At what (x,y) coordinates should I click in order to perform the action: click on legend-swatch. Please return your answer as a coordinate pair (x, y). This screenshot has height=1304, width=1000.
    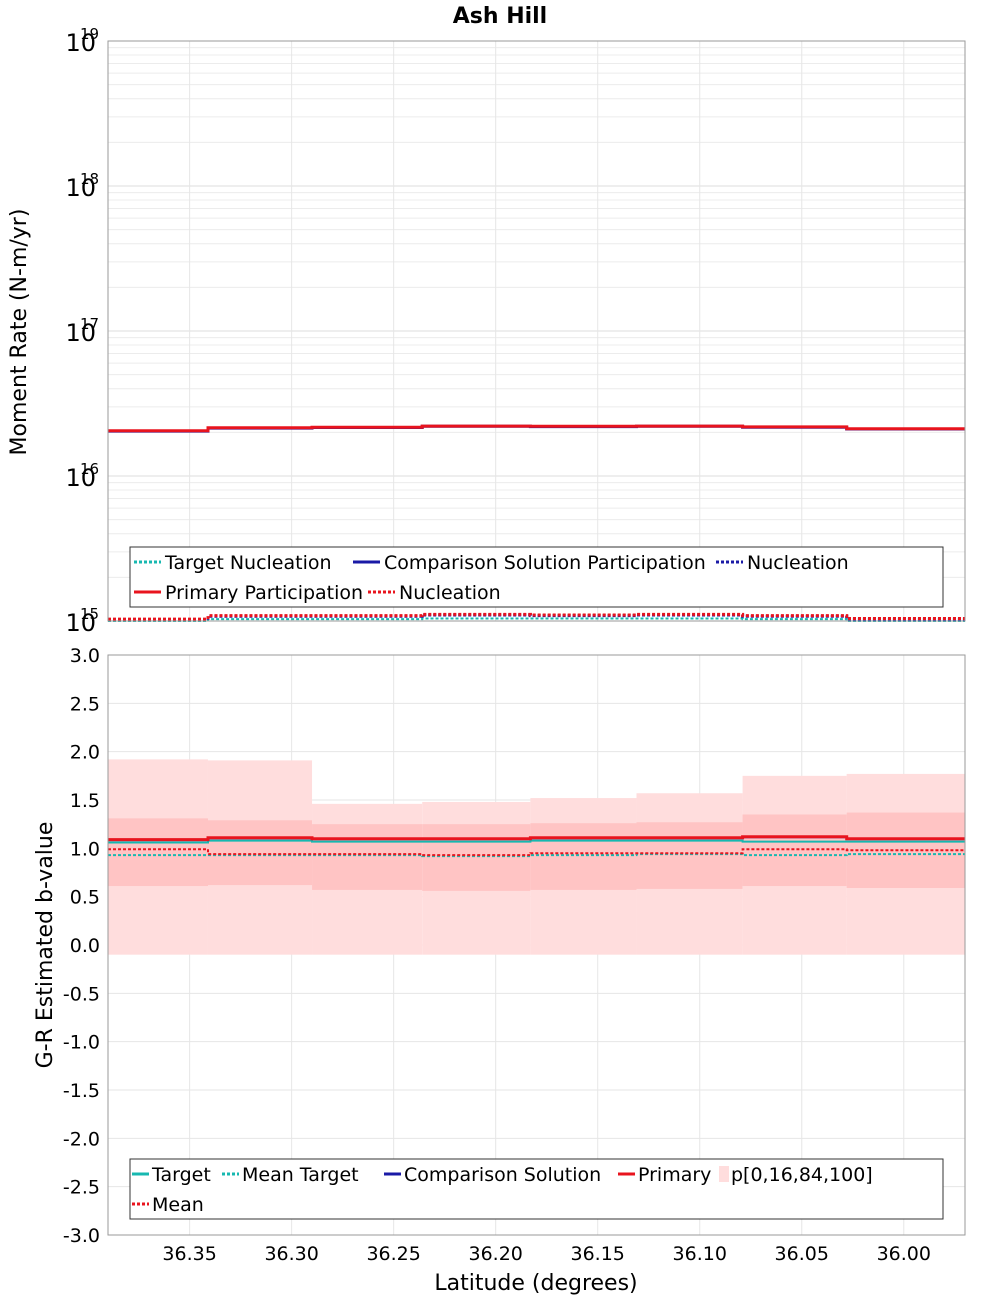
    Looking at the image, I should click on (724, 1174).